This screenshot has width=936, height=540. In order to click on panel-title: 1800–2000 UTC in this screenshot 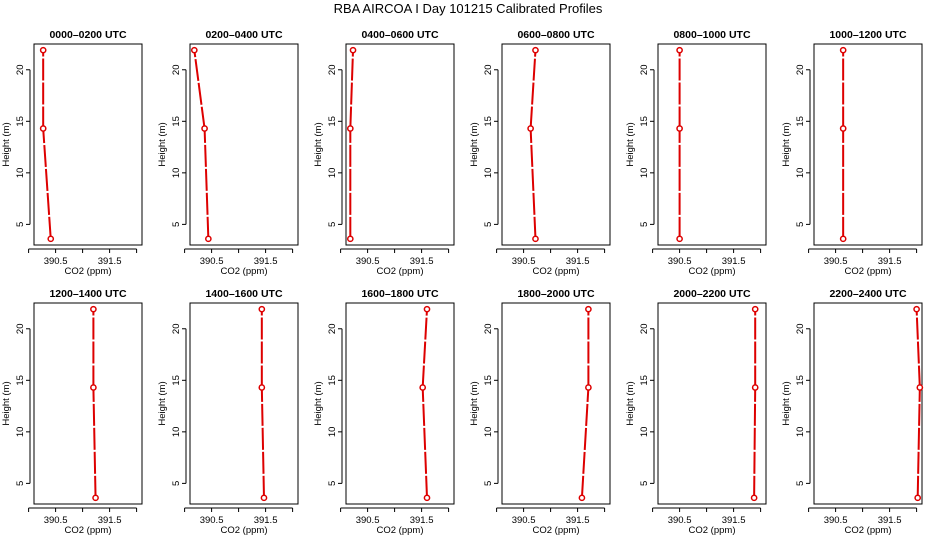, I will do `click(555, 294)`.